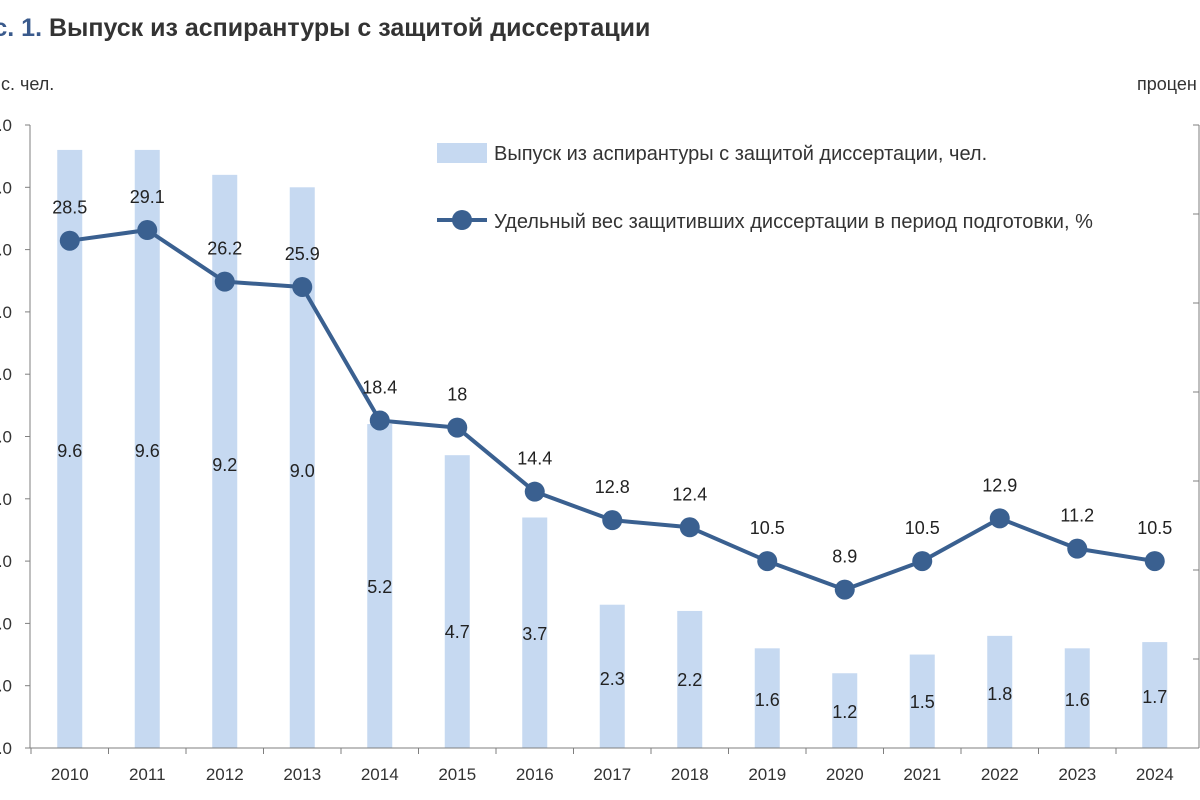  What do you see at coordinates (69, 208) in the screenshot?
I see `line-label-2010: 28.5` at bounding box center [69, 208].